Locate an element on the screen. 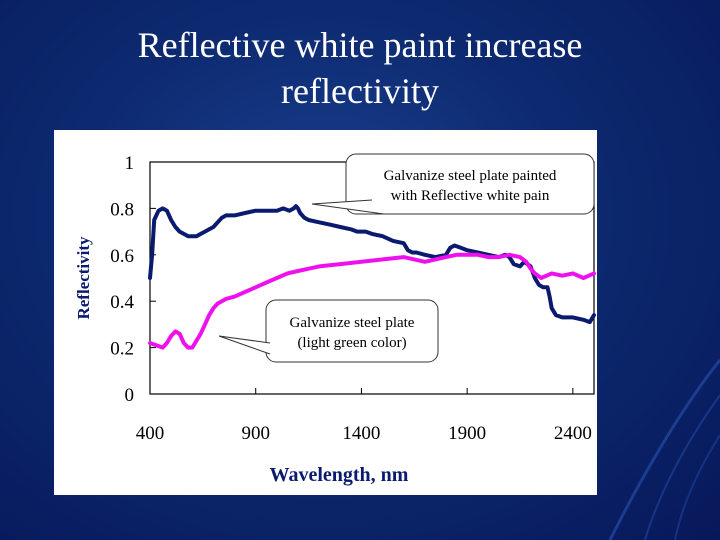 The width and height of the screenshot is (720, 540). y-tick-label: 0.2 is located at coordinates (122, 349).